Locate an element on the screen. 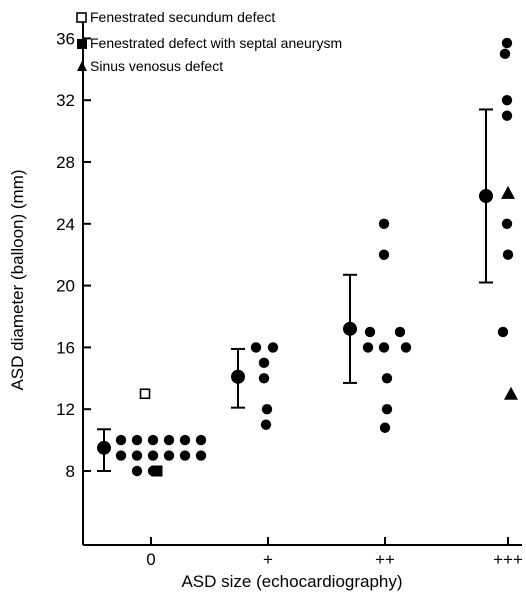  y-tick-label-20: 20 is located at coordinates (65, 286).